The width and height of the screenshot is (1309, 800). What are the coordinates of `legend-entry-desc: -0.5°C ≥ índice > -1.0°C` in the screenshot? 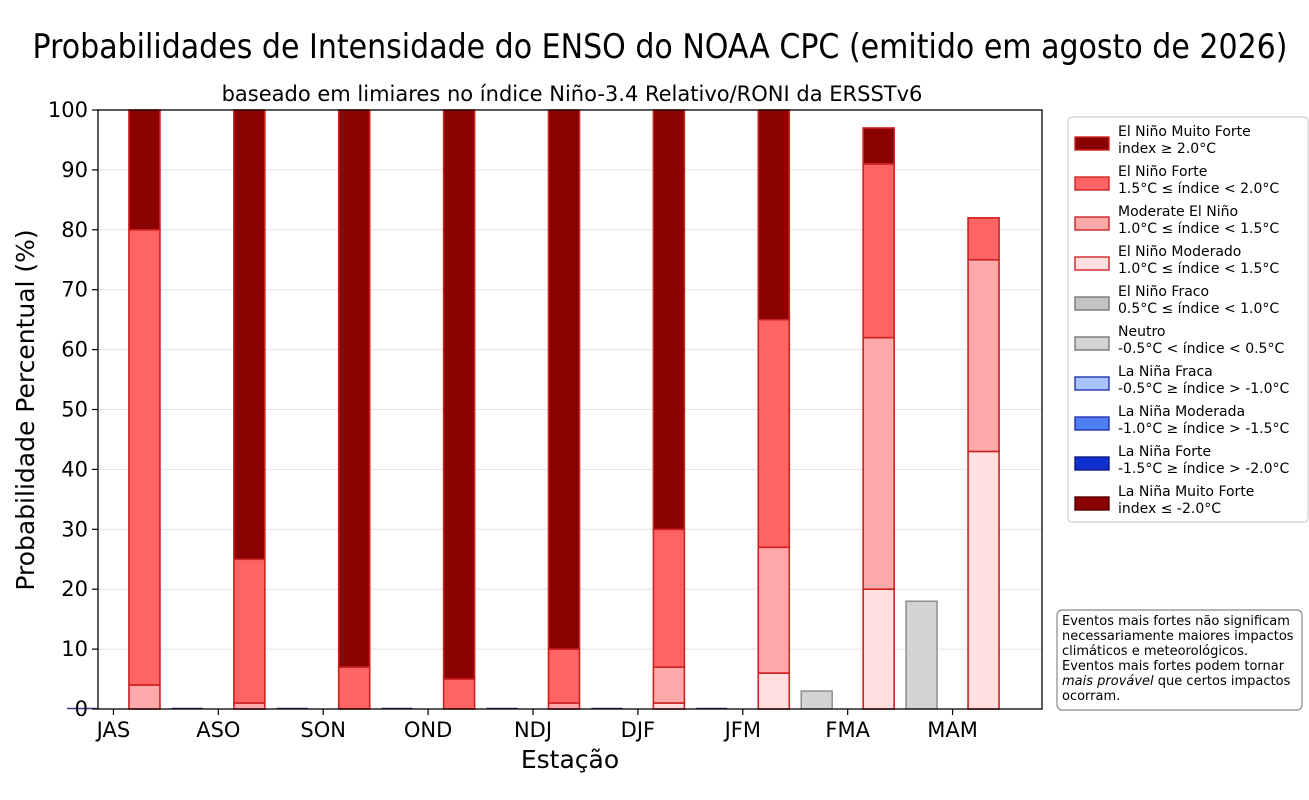 It's located at (1204, 389).